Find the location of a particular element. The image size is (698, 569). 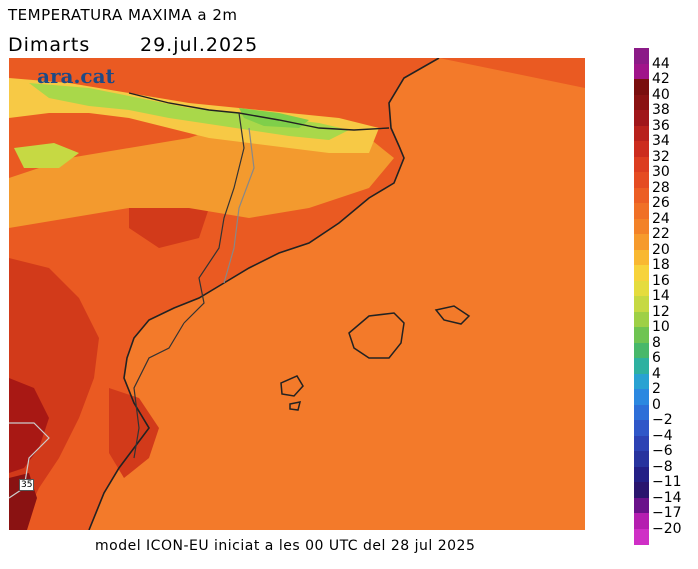

colorbar-label: 12 is located at coordinates (661, 311).